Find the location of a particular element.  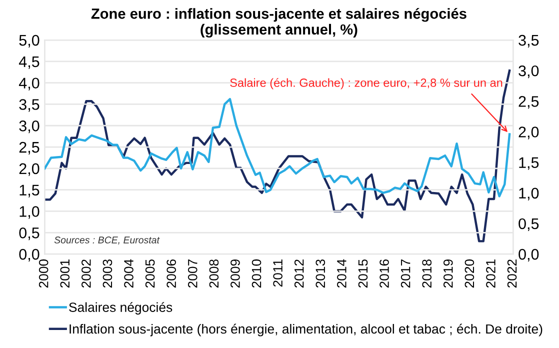

x-tick-label: 2001 is located at coordinates (65, 274).